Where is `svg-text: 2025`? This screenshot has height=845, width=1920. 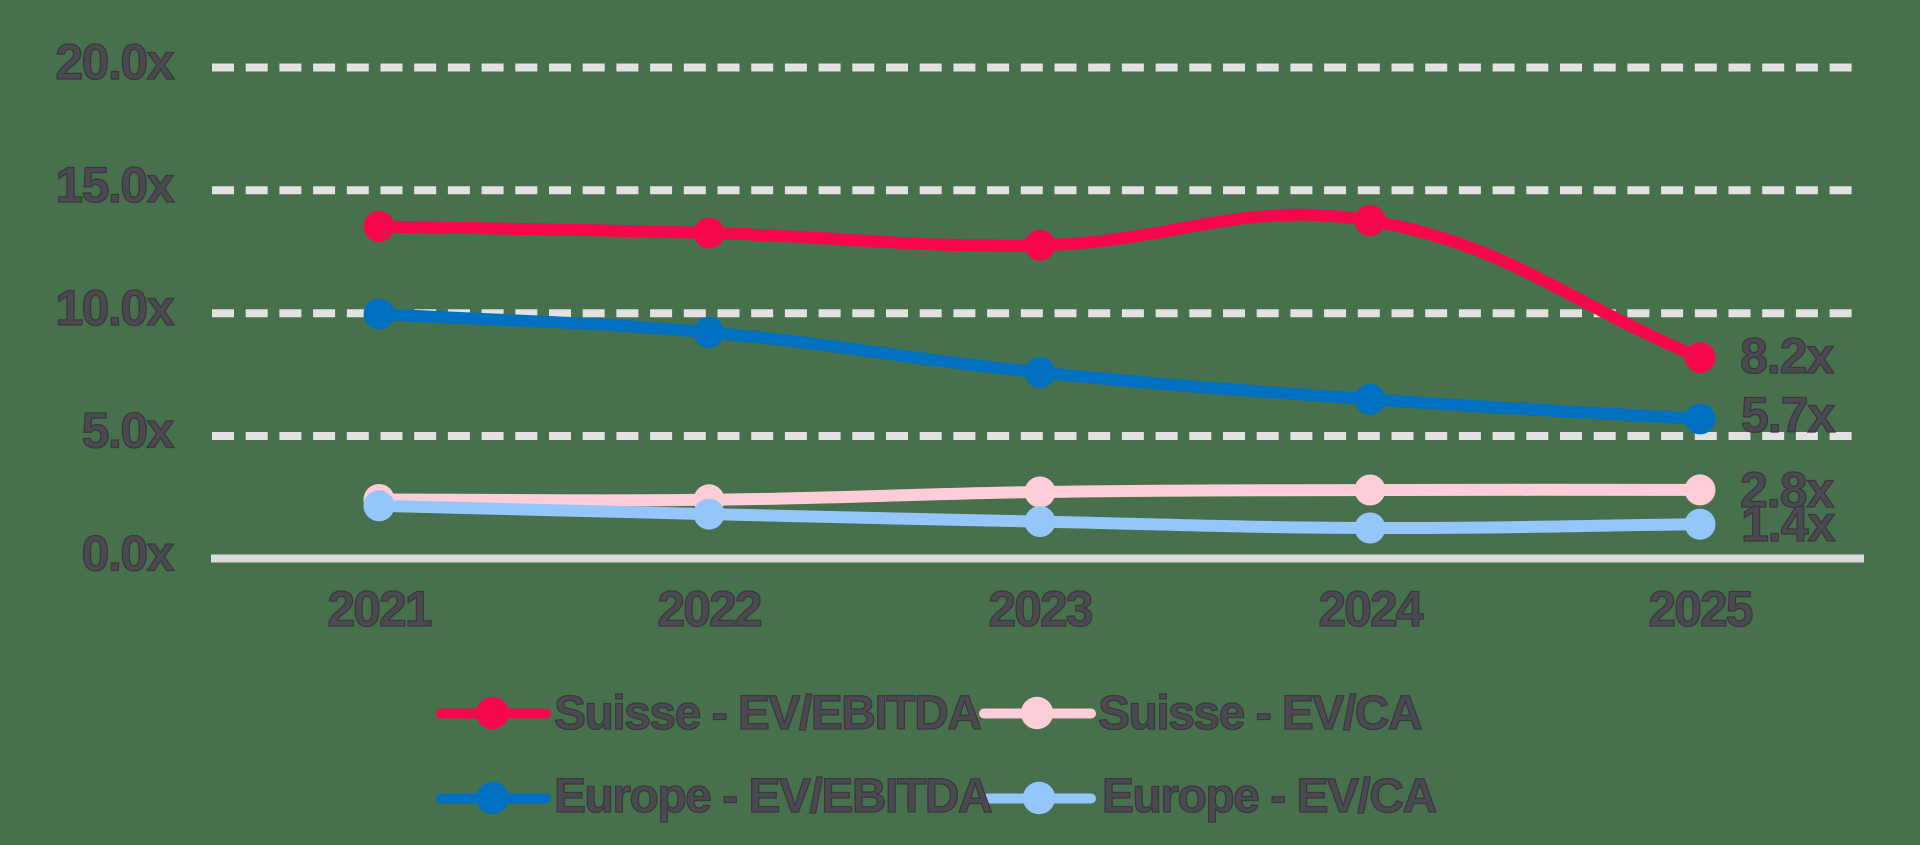
svg-text: 2025 is located at coordinates (1700, 609).